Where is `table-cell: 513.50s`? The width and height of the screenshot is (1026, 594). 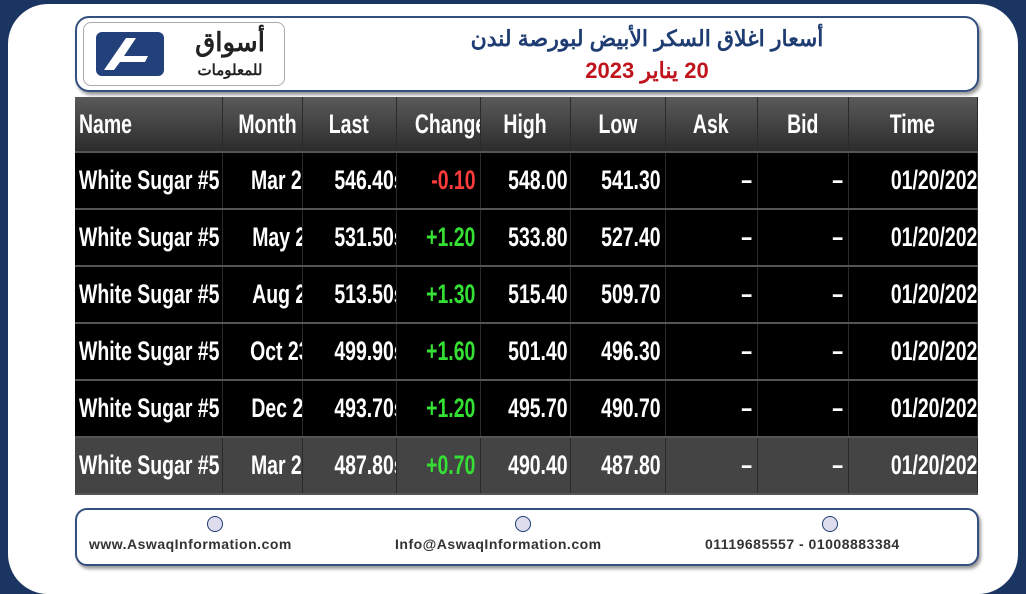 table-cell: 513.50s is located at coordinates (349, 295).